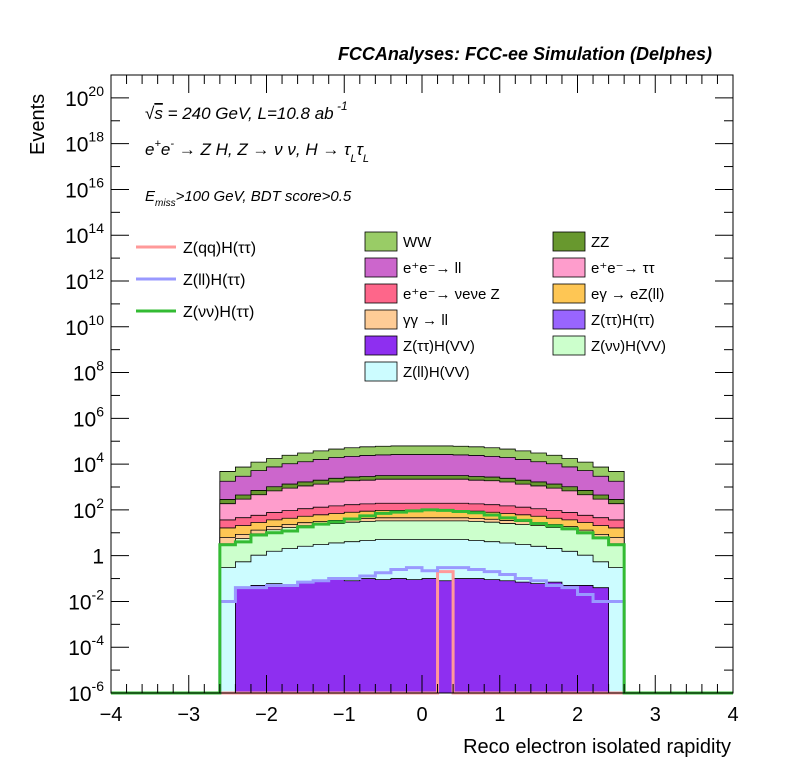 This screenshot has height=772, width=796. I want to click on y-tick-label: 10², so click(88, 509).